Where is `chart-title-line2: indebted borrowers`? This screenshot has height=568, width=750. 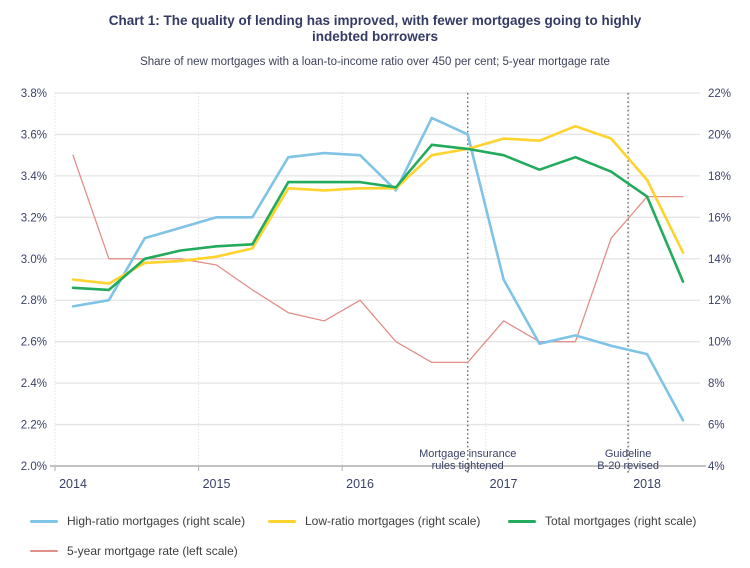 chart-title-line2: indebted borrowers is located at coordinates (374, 36).